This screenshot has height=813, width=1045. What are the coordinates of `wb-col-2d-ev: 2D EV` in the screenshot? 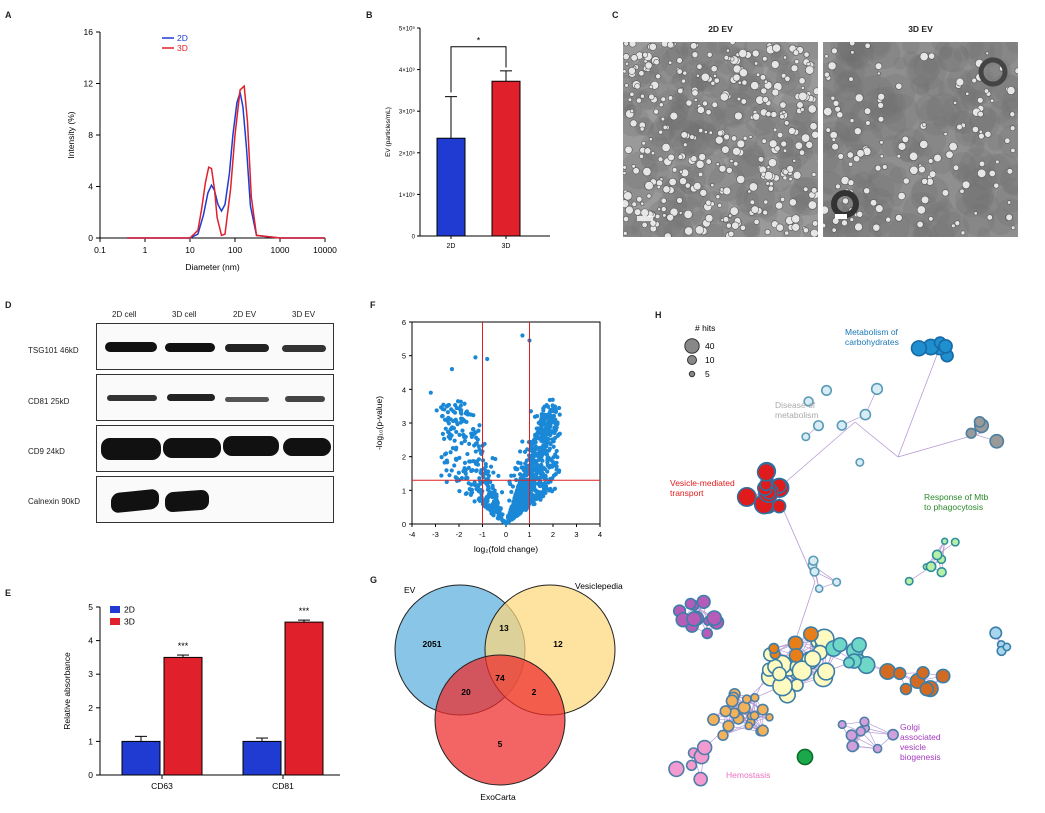 It's located at (245, 314).